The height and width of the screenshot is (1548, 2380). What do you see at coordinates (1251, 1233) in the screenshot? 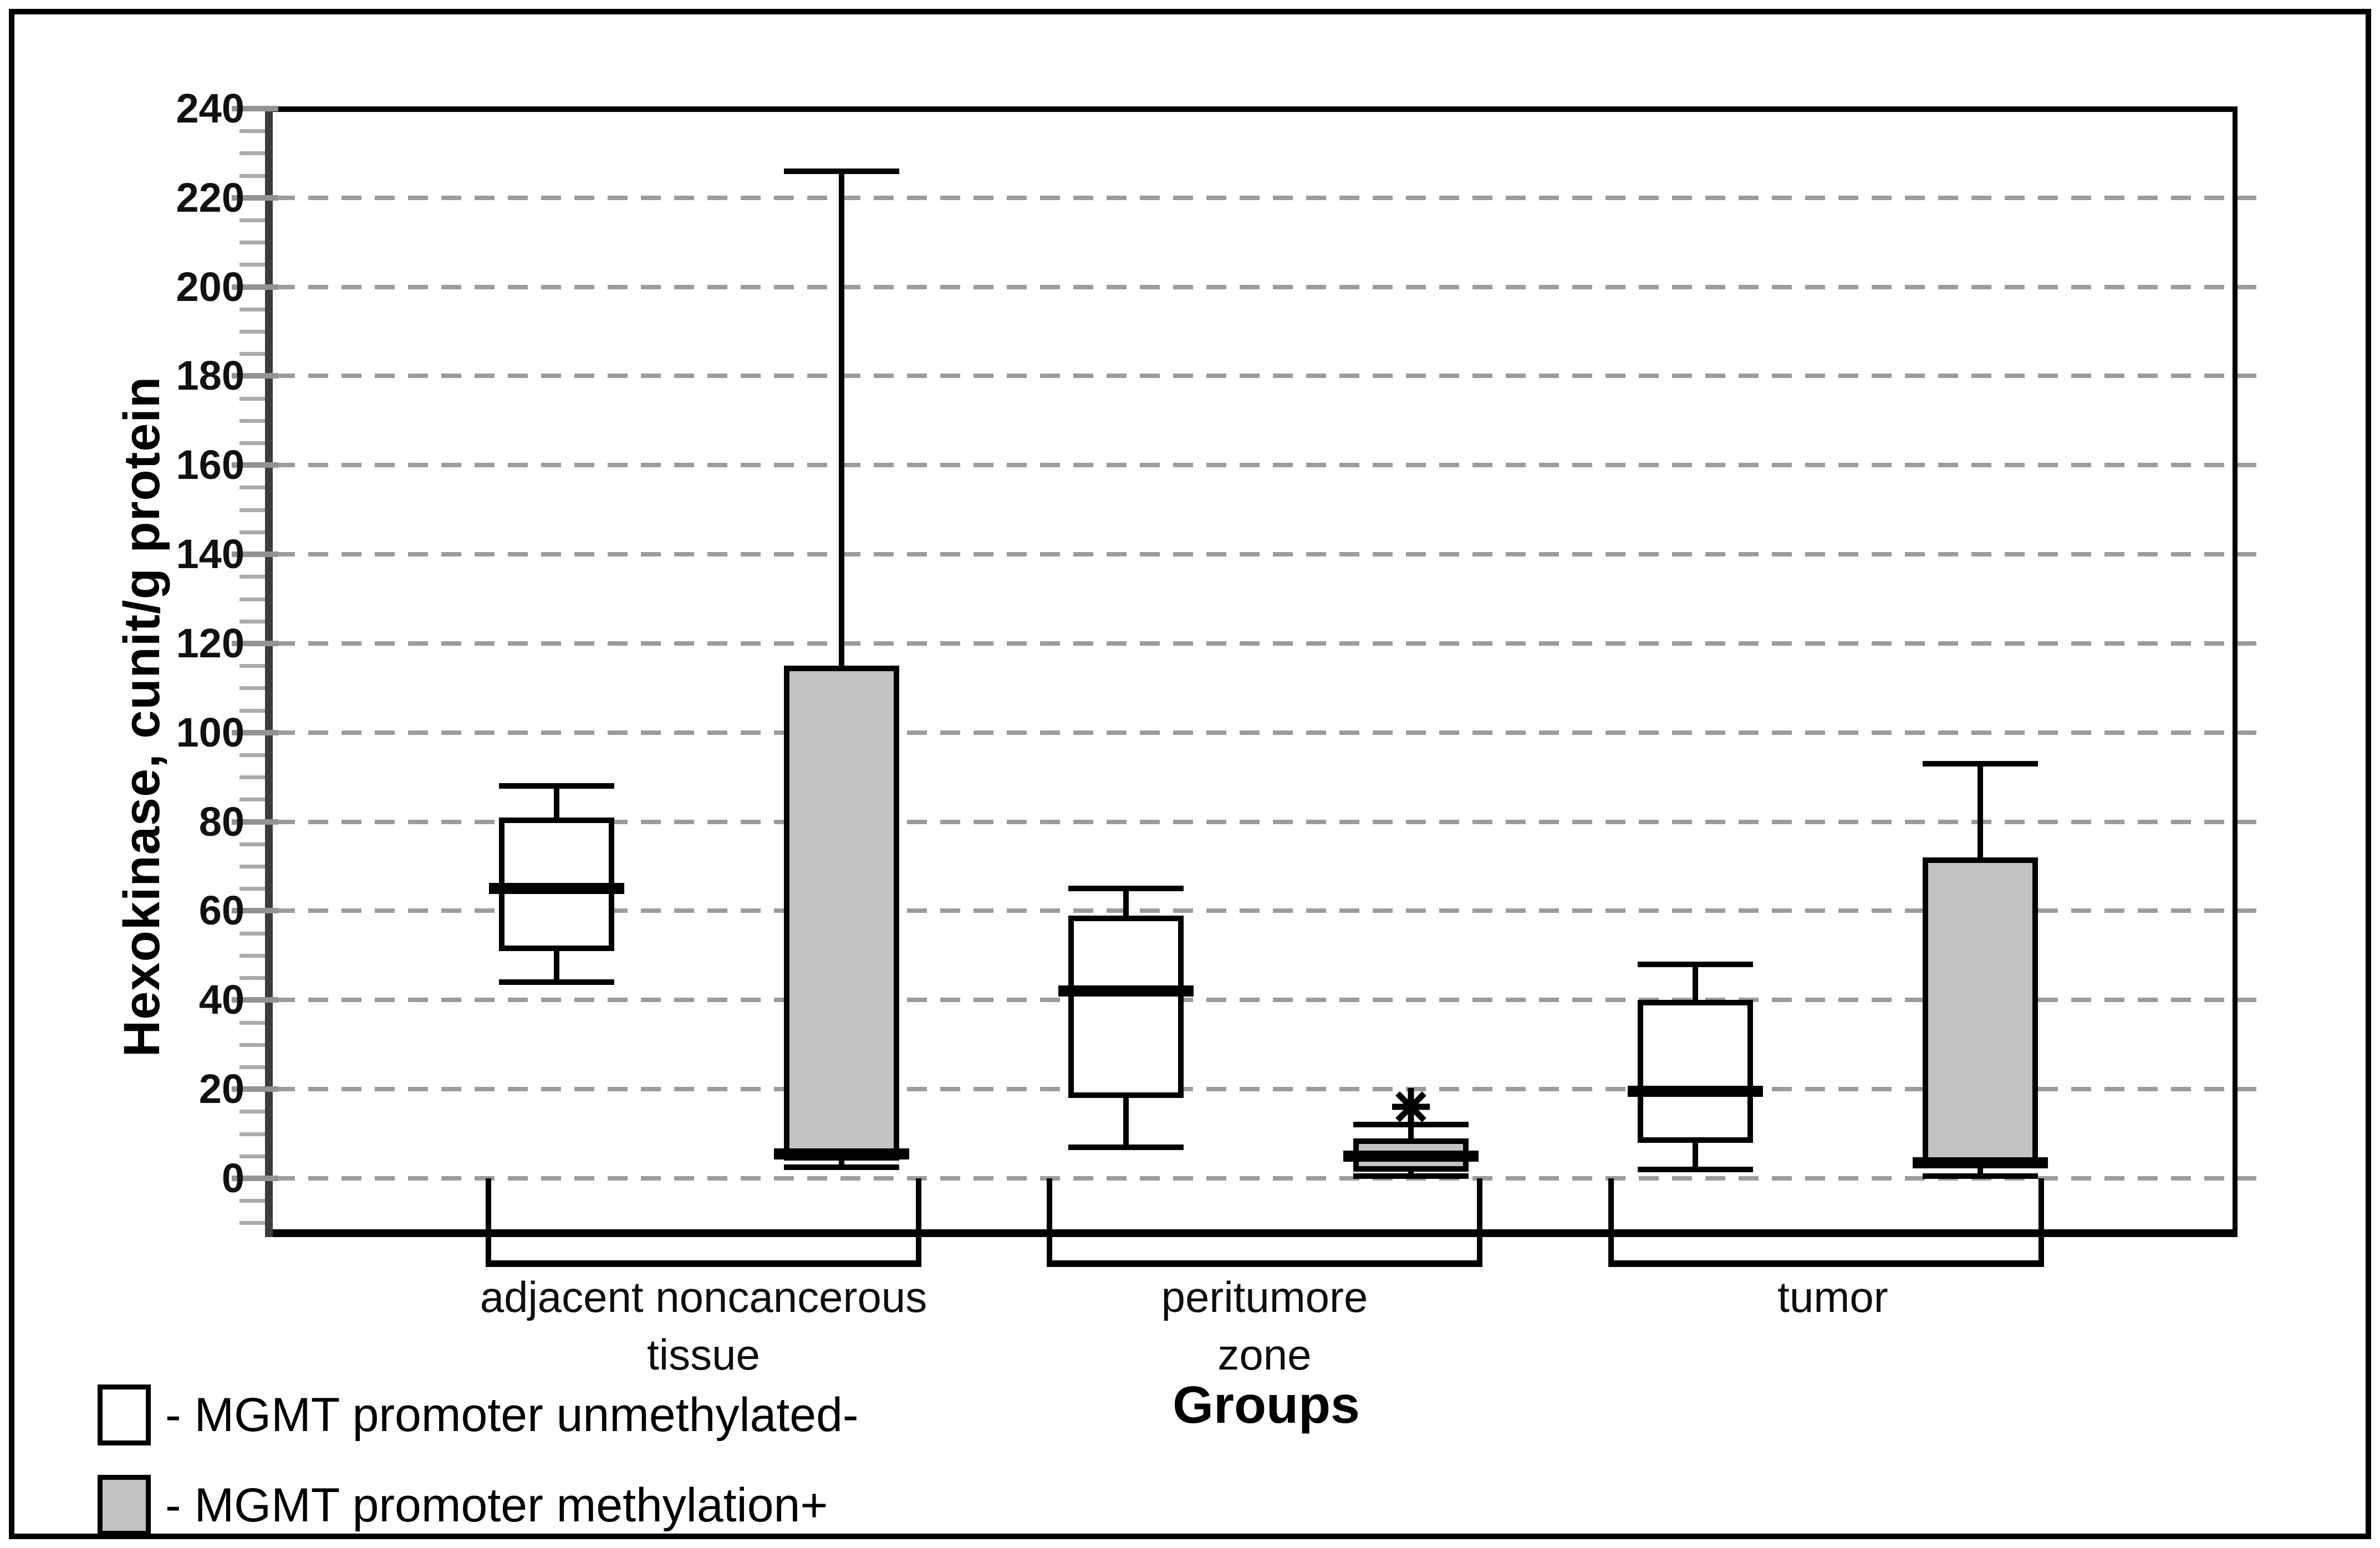
I see `plot-frame-bottom` at bounding box center [1251, 1233].